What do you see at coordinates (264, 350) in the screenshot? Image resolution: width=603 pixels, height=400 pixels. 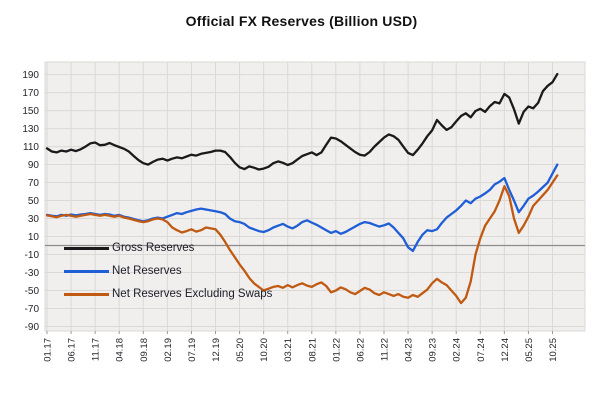 I see `x-tick-label: 10.20` at bounding box center [264, 350].